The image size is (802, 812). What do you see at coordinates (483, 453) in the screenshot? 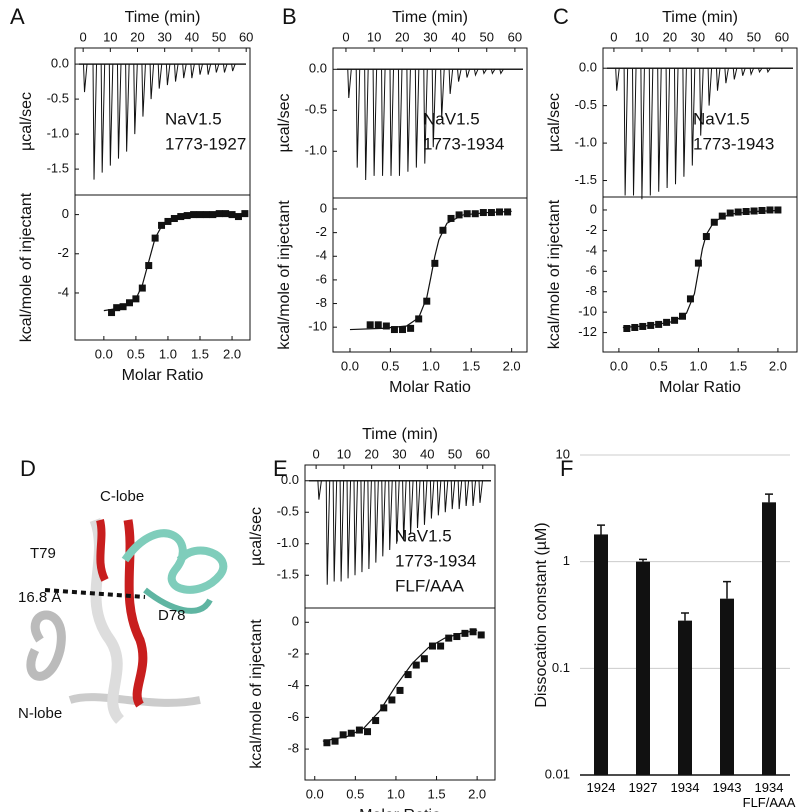
I see `x-tick-label: 60` at bounding box center [483, 453].